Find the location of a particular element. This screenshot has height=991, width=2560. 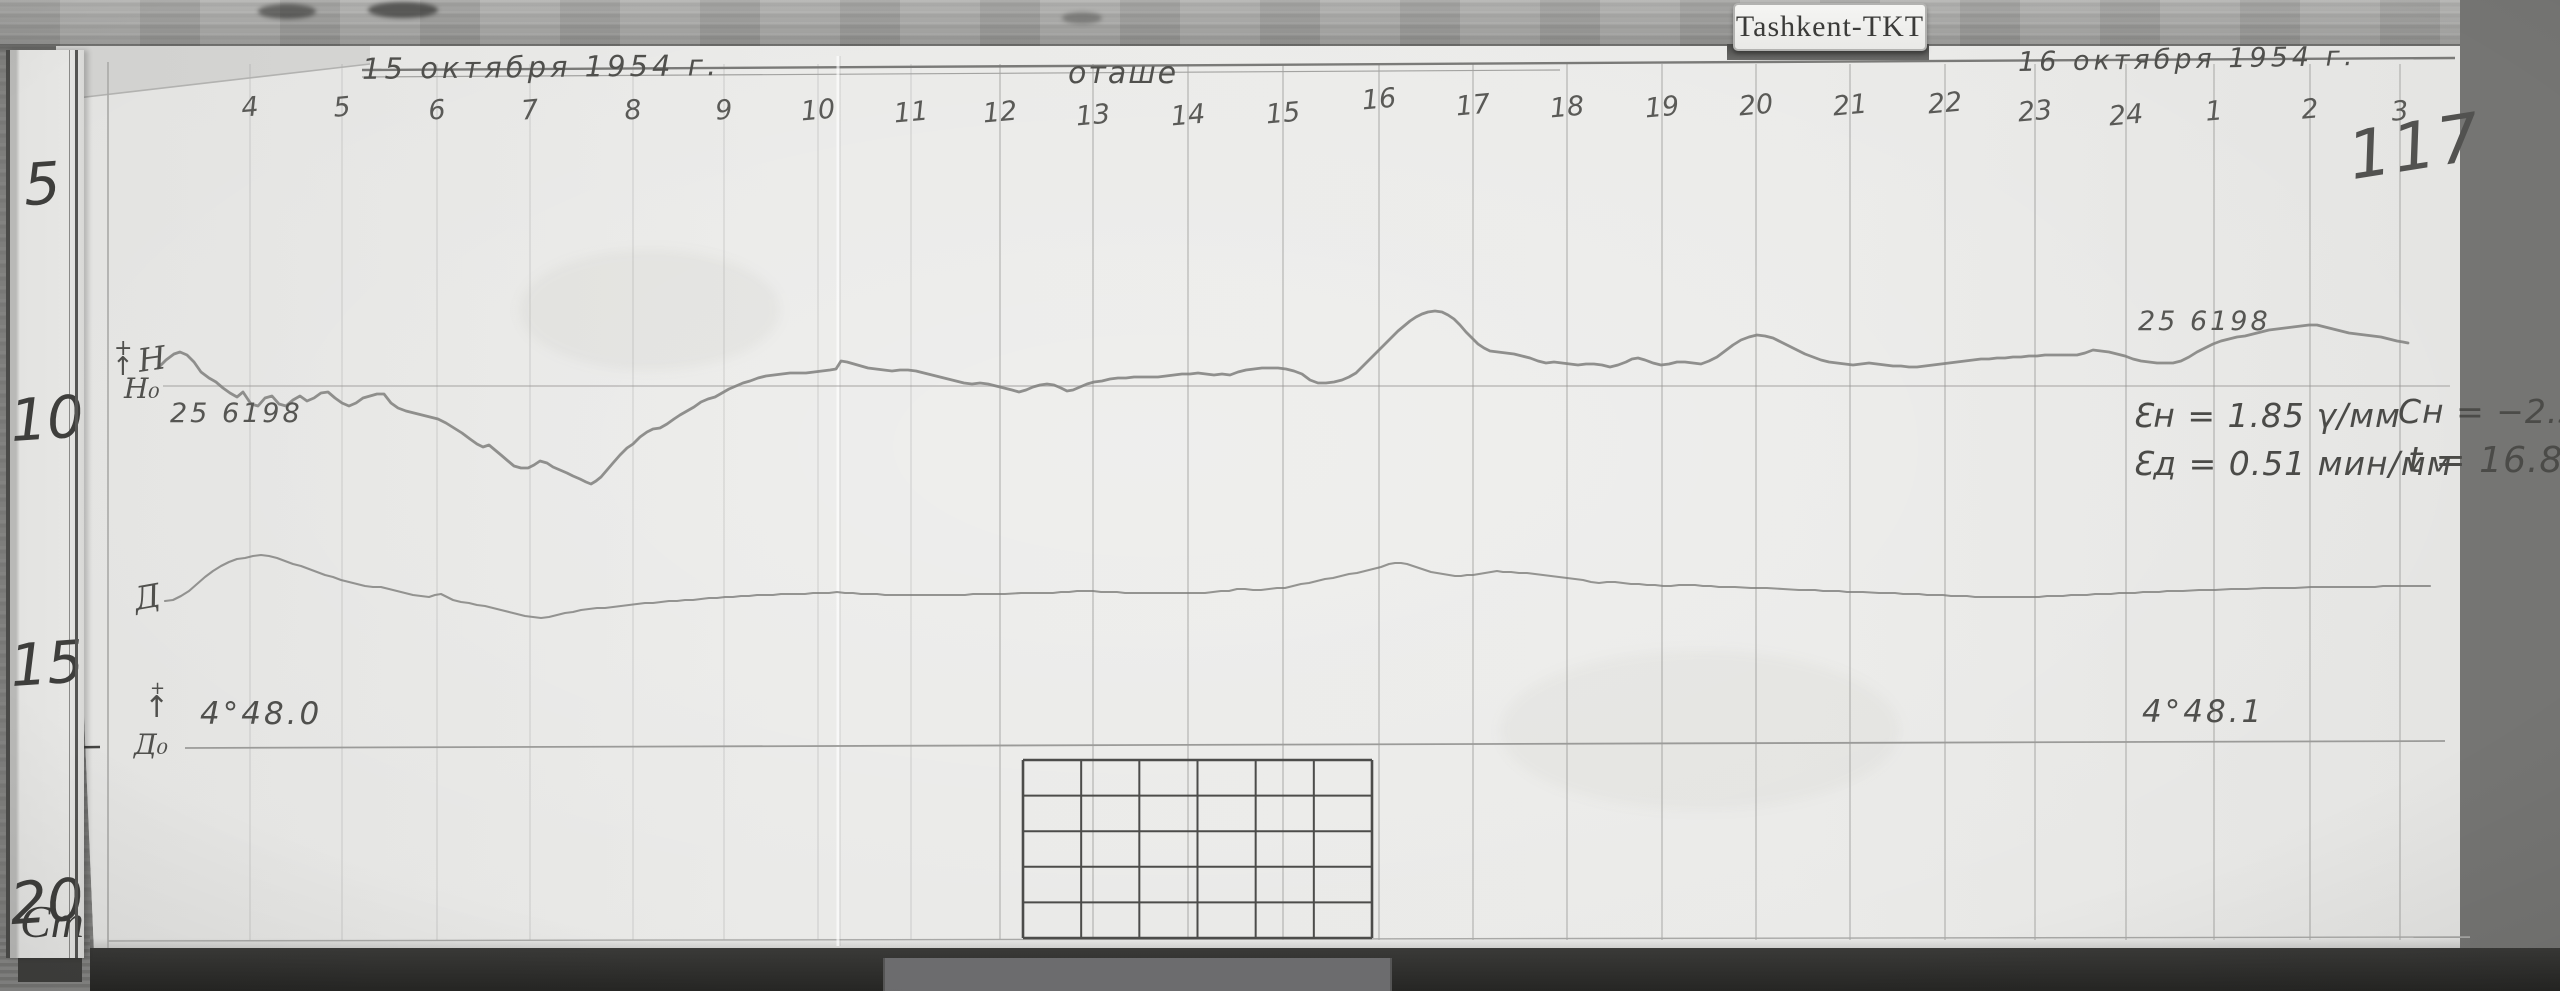

hour-label-6: 6 is located at coordinates (437, 110).